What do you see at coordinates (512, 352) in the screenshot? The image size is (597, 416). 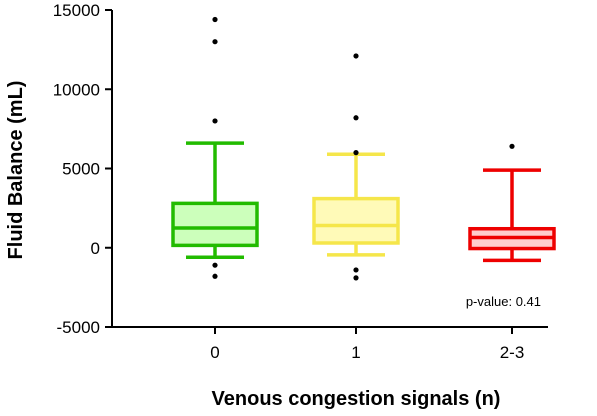 I see `x-tick-label: 2-3` at bounding box center [512, 352].